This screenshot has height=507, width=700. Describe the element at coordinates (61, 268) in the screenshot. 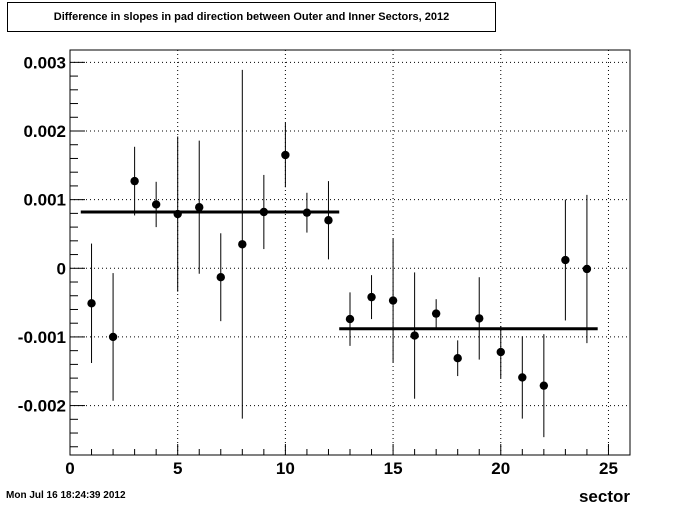

I see `y-tick-label: 0` at that location.